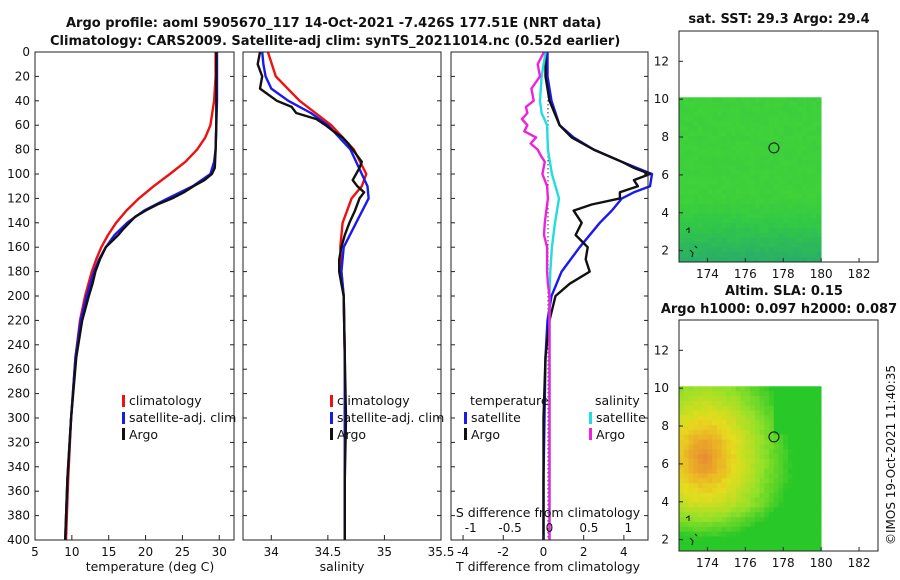 This screenshot has width=900, height=580. What do you see at coordinates (384, 552) in the screenshot?
I see `x-tick-label: 35` at bounding box center [384, 552].